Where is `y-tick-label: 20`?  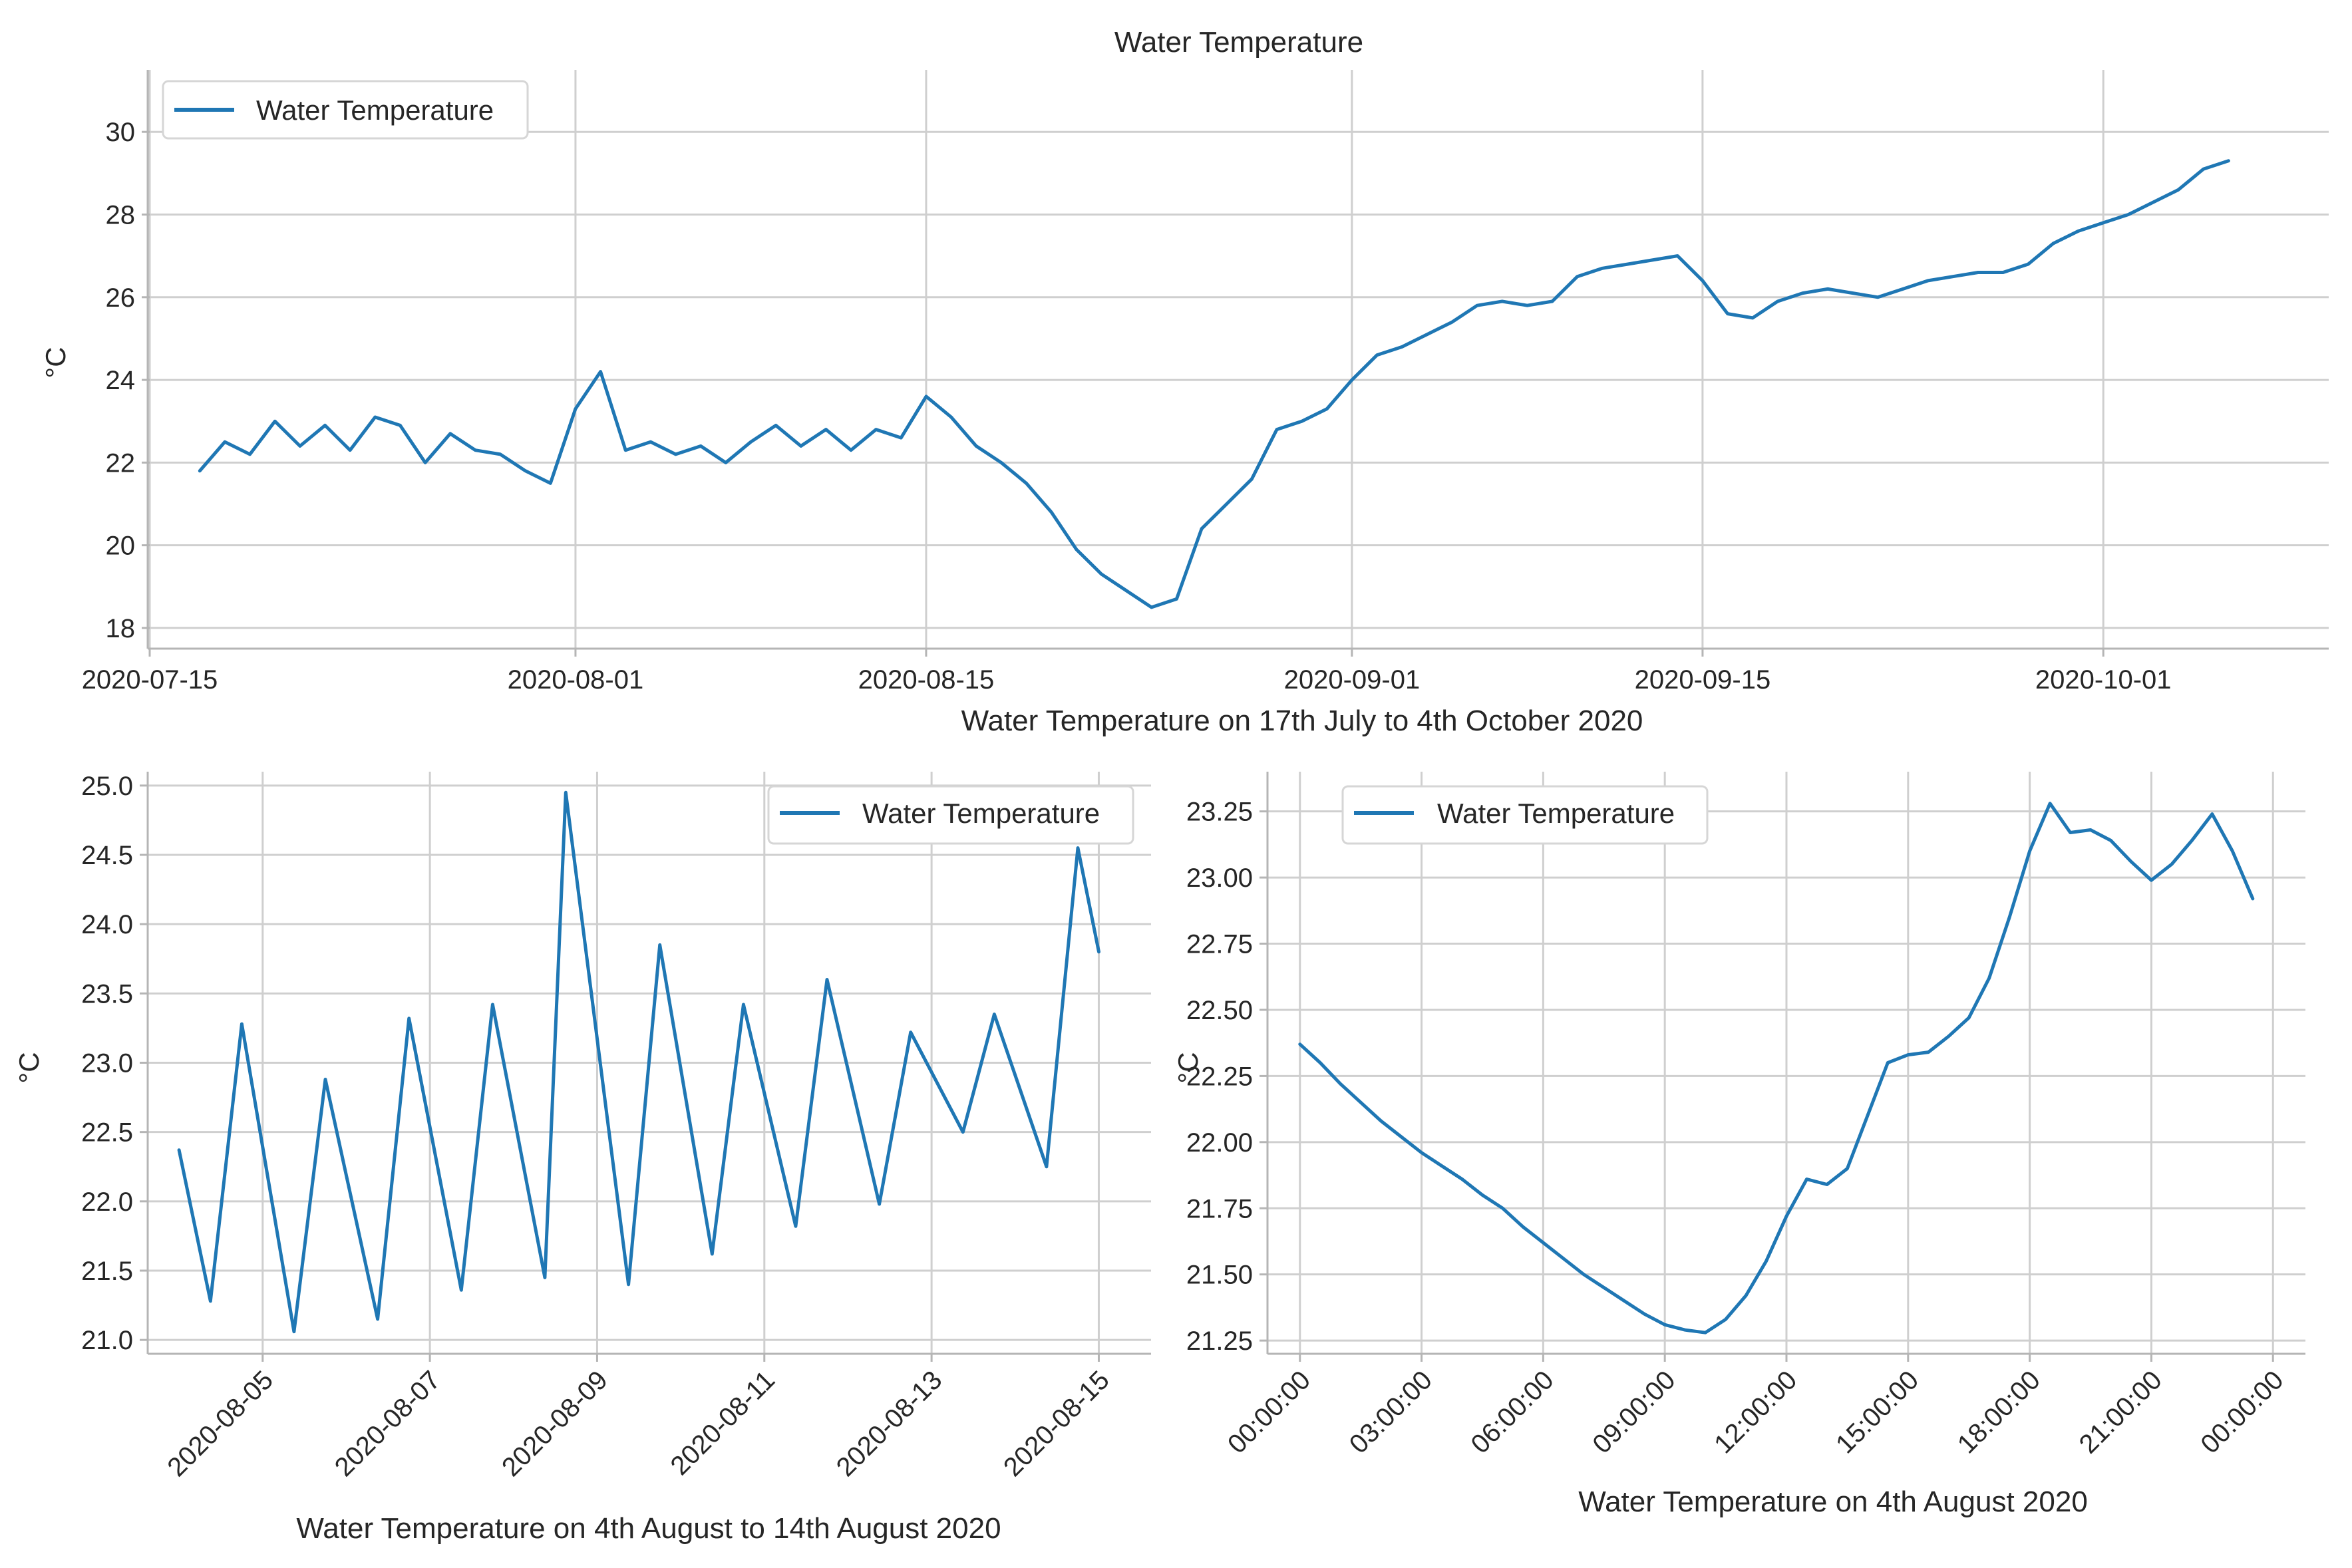 y-tick-label: 20 is located at coordinates (121, 546).